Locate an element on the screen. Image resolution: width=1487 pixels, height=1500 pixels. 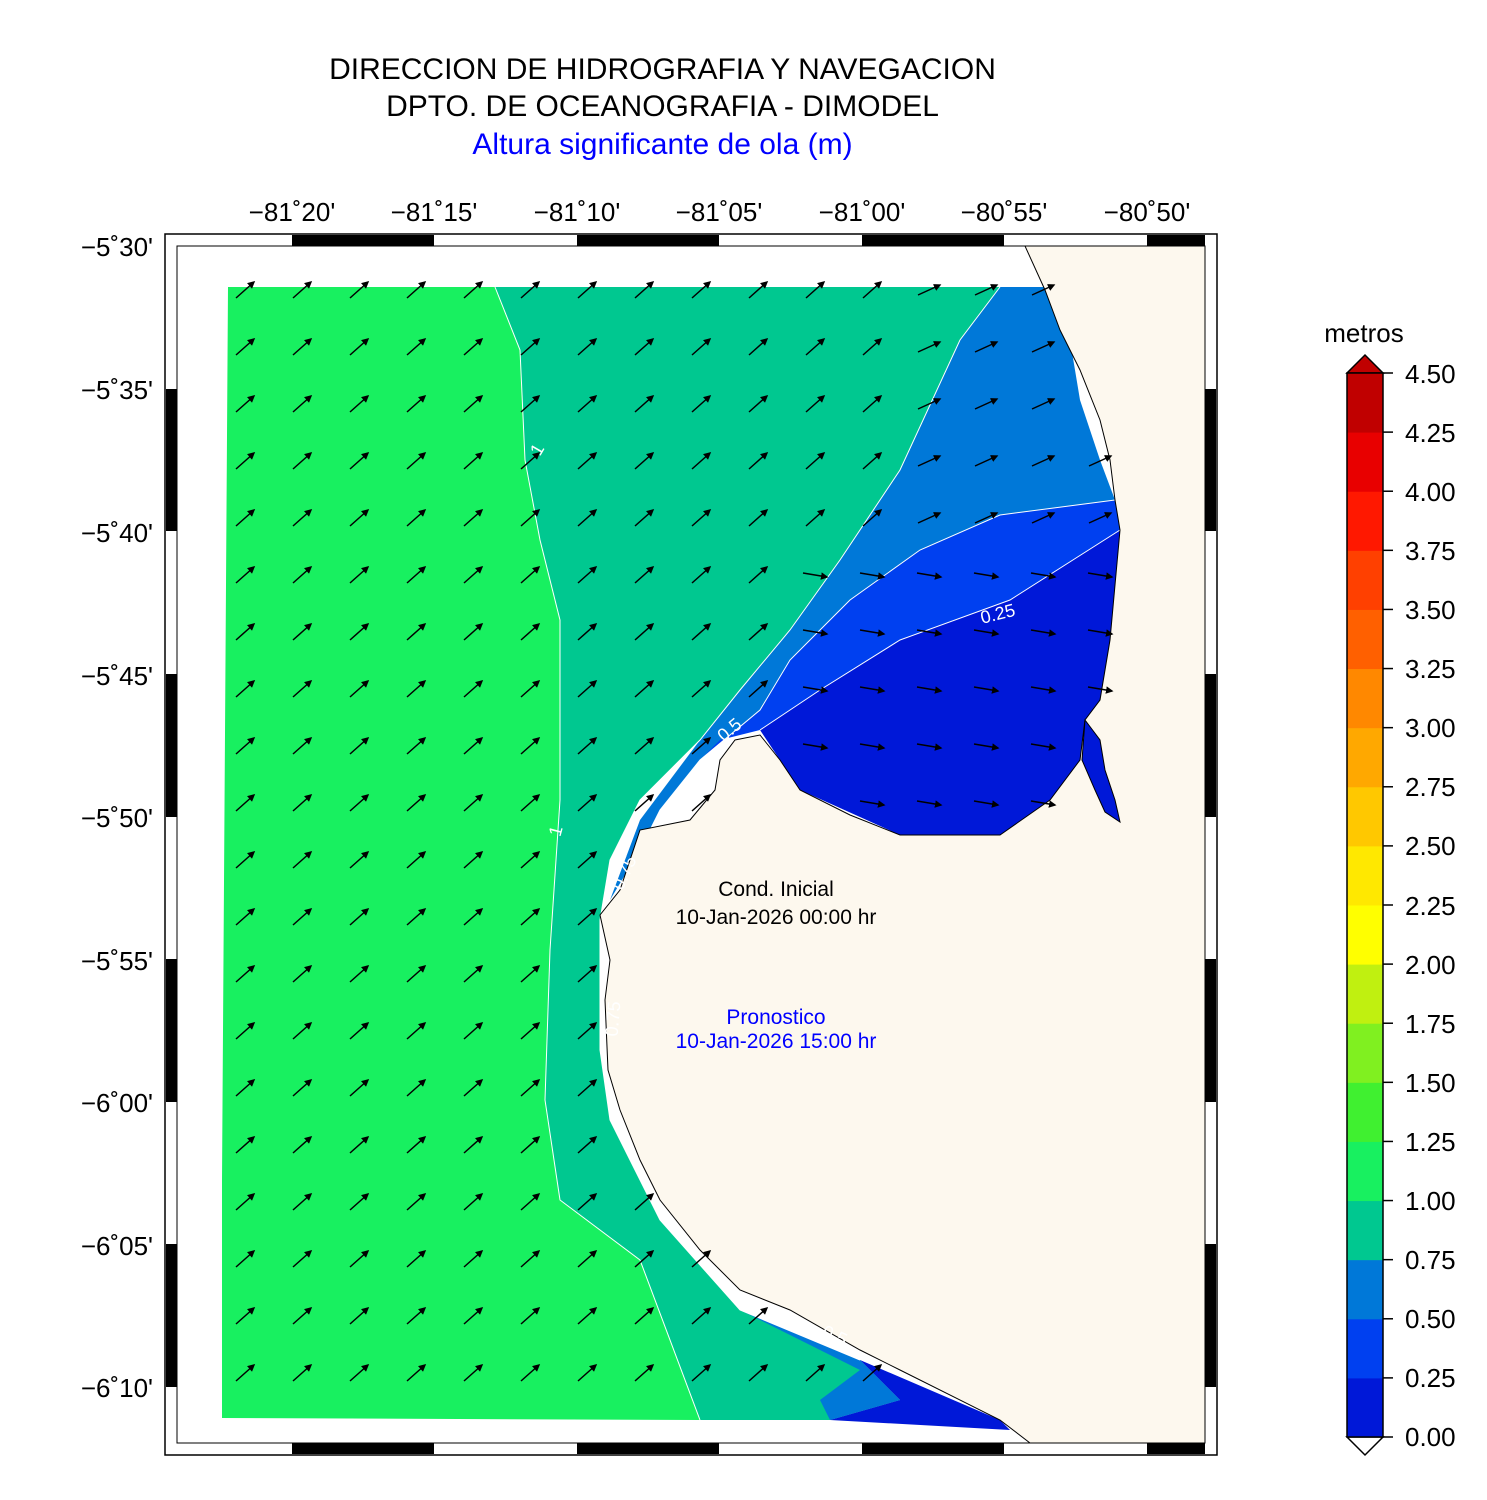
lat-tick-label: −5˚55' is located at coordinates (117, 961).